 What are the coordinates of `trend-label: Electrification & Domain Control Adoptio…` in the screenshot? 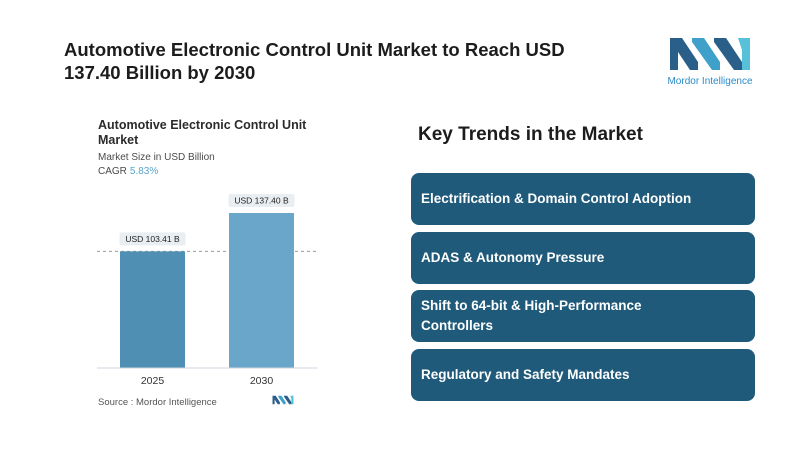 It's located at (556, 198).